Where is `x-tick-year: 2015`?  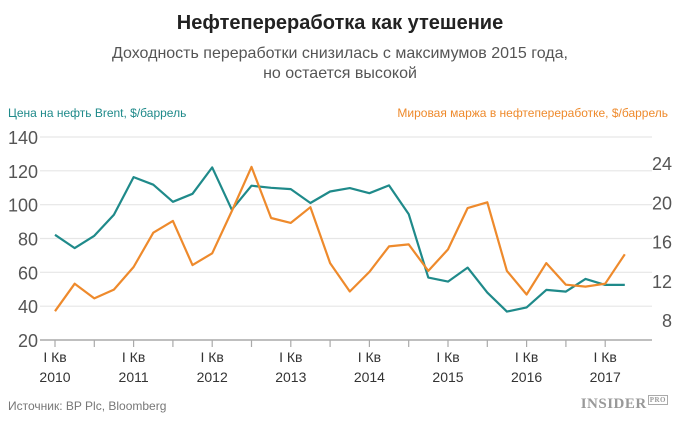
x-tick-year: 2015 is located at coordinates (447, 377).